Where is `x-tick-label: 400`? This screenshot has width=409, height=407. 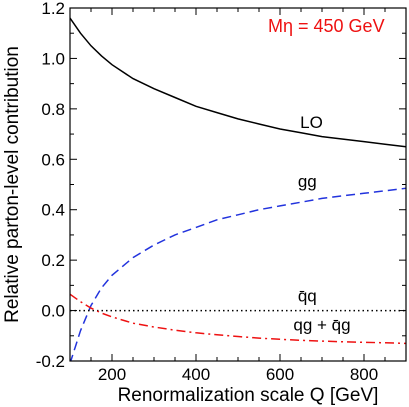
x-tick-label: 400 is located at coordinates (196, 374).